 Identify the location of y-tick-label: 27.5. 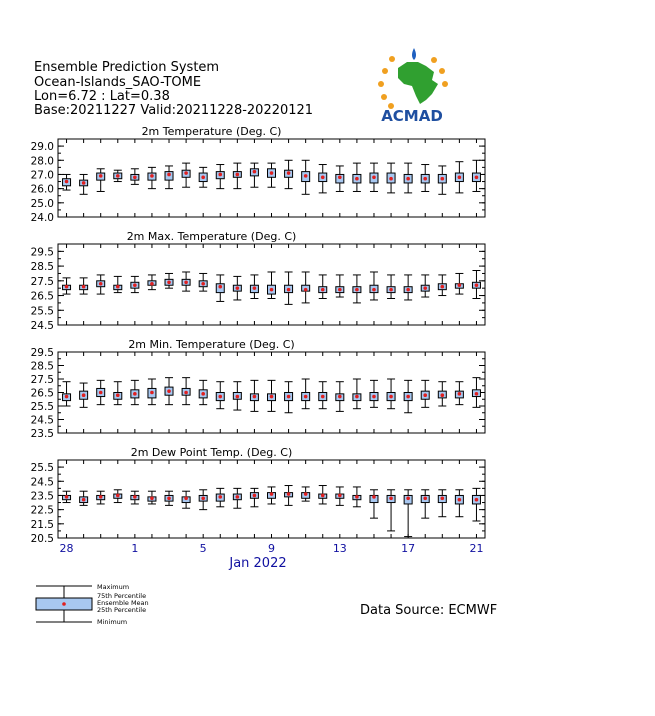
(42, 282).